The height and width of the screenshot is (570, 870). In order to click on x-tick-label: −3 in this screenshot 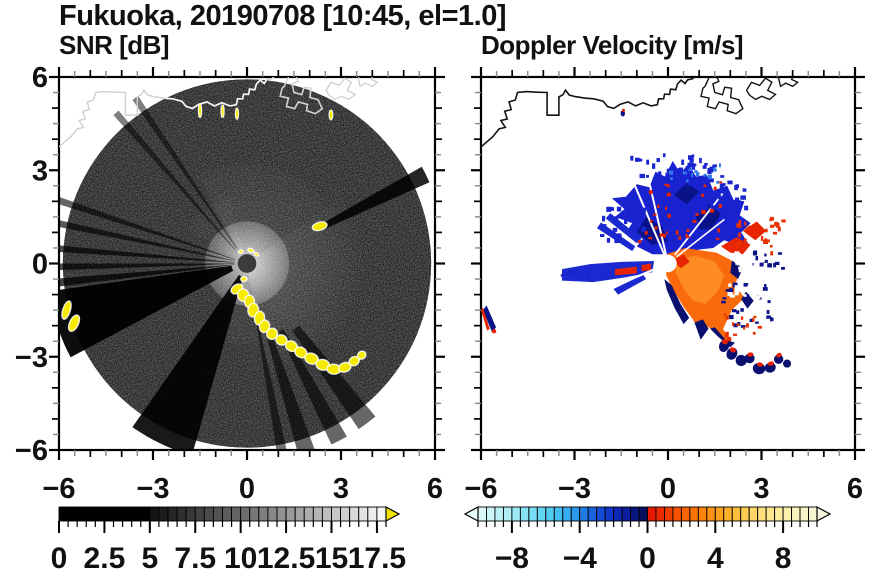, I will do `click(152, 489)`.